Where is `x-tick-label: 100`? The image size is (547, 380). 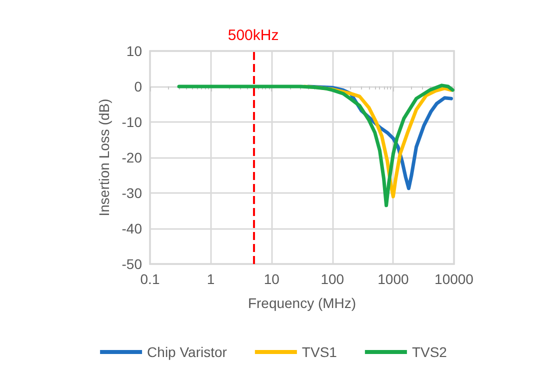
x-tick-label: 100 is located at coordinates (332, 279).